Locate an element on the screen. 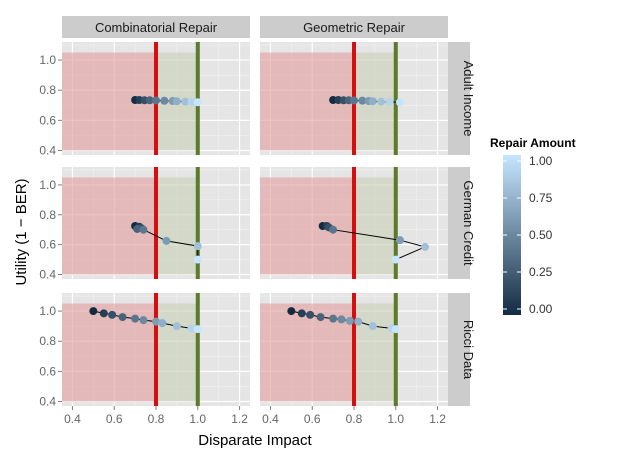 The width and height of the screenshot is (623, 460). row-strip-label: Adult Income is located at coordinates (468, 99).